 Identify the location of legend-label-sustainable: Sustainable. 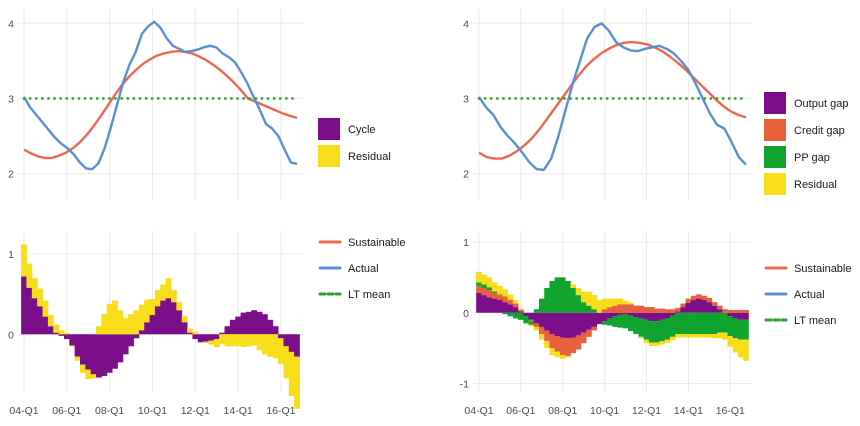
(377, 243).